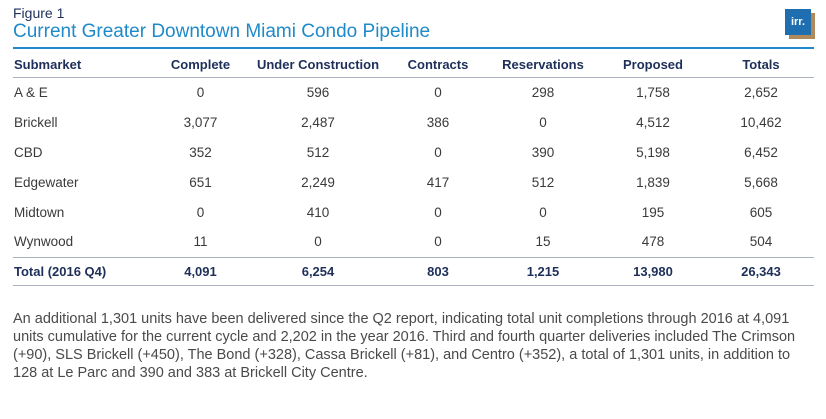 The width and height of the screenshot is (826, 419). What do you see at coordinates (318, 182) in the screenshot?
I see `cell-under-construction: 2,249` at bounding box center [318, 182].